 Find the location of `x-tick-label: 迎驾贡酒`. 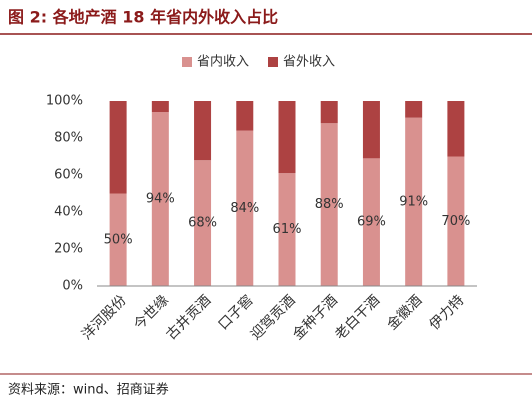

x-tick-label: 迎驾贡酒 is located at coordinates (273, 317).